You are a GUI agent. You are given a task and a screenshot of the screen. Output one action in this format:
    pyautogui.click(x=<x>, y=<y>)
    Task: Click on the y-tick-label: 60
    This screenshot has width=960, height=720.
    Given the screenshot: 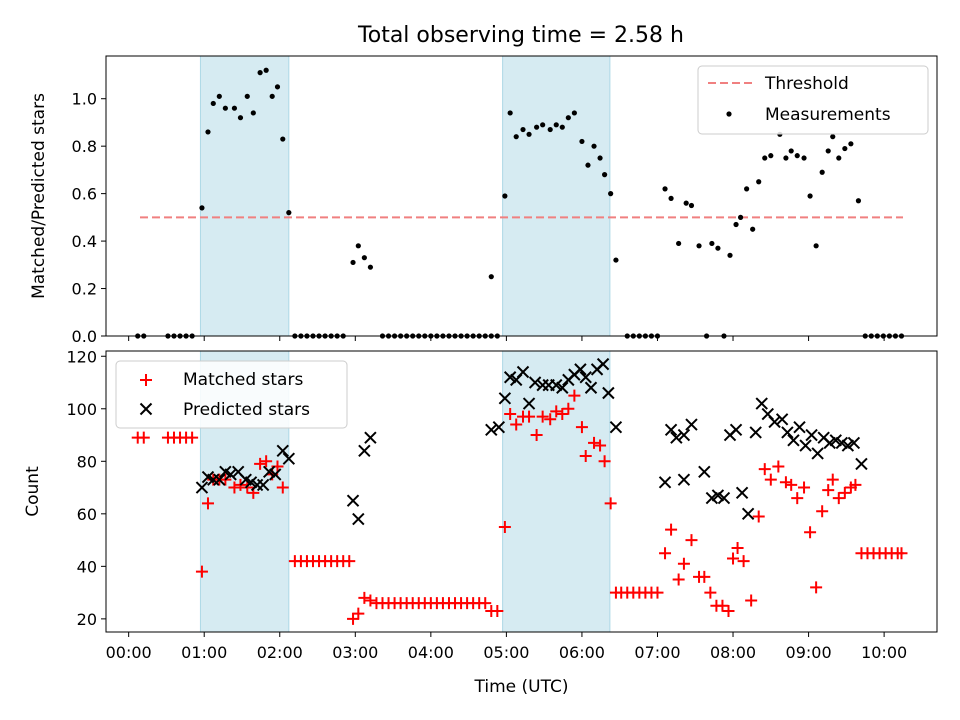 What is the action you would take?
    pyautogui.click(x=87, y=514)
    